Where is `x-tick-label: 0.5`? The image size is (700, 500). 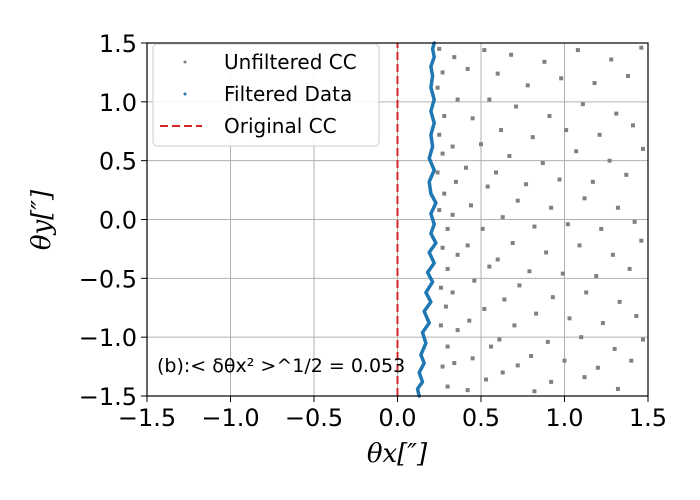
x-tick-label: 0.5 is located at coordinates (481, 418).